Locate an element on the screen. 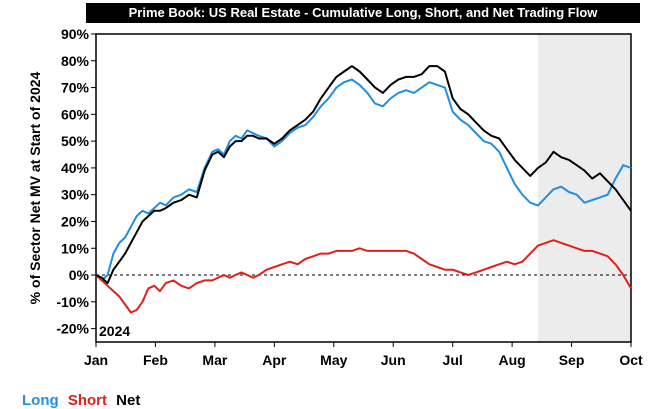 This screenshot has height=409, width=649. shaded-region is located at coordinates (584, 188).